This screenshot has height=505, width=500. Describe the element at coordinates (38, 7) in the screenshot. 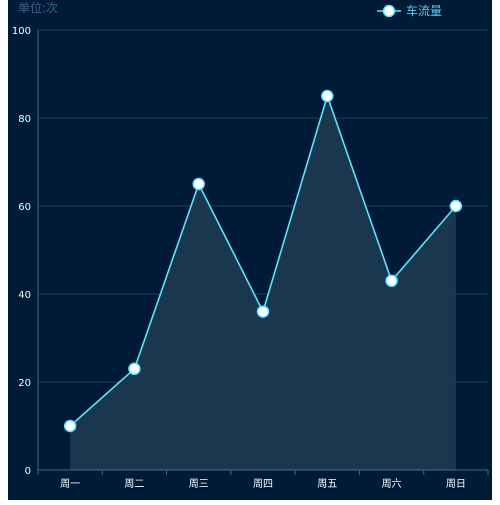

I see `y-axis-unit-label: 单位:次` at that location.